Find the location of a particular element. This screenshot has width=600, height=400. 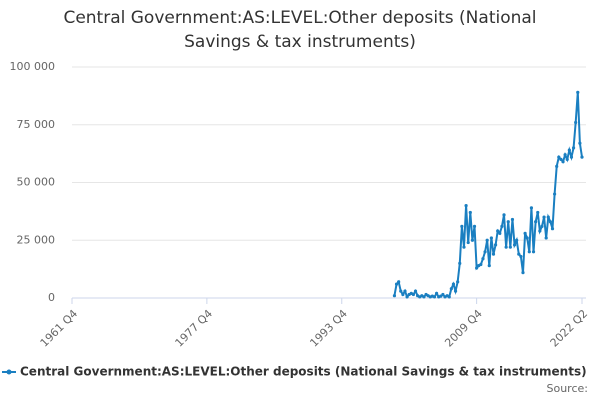

x-tick-label: 2022 Q2 is located at coordinates (569, 328).